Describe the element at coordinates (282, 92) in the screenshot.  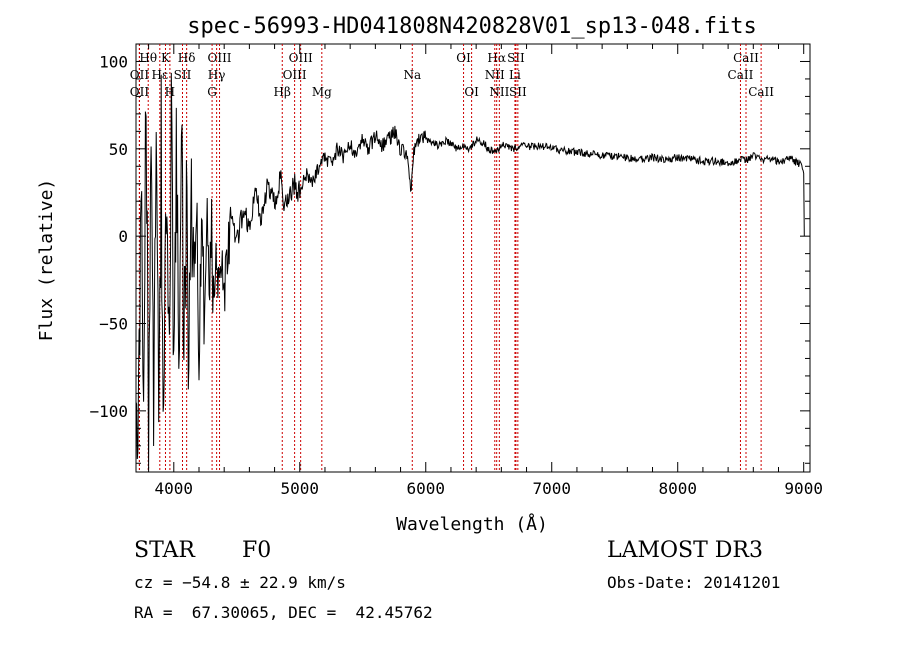
I see `line-marker-label: Hβ` at that location.